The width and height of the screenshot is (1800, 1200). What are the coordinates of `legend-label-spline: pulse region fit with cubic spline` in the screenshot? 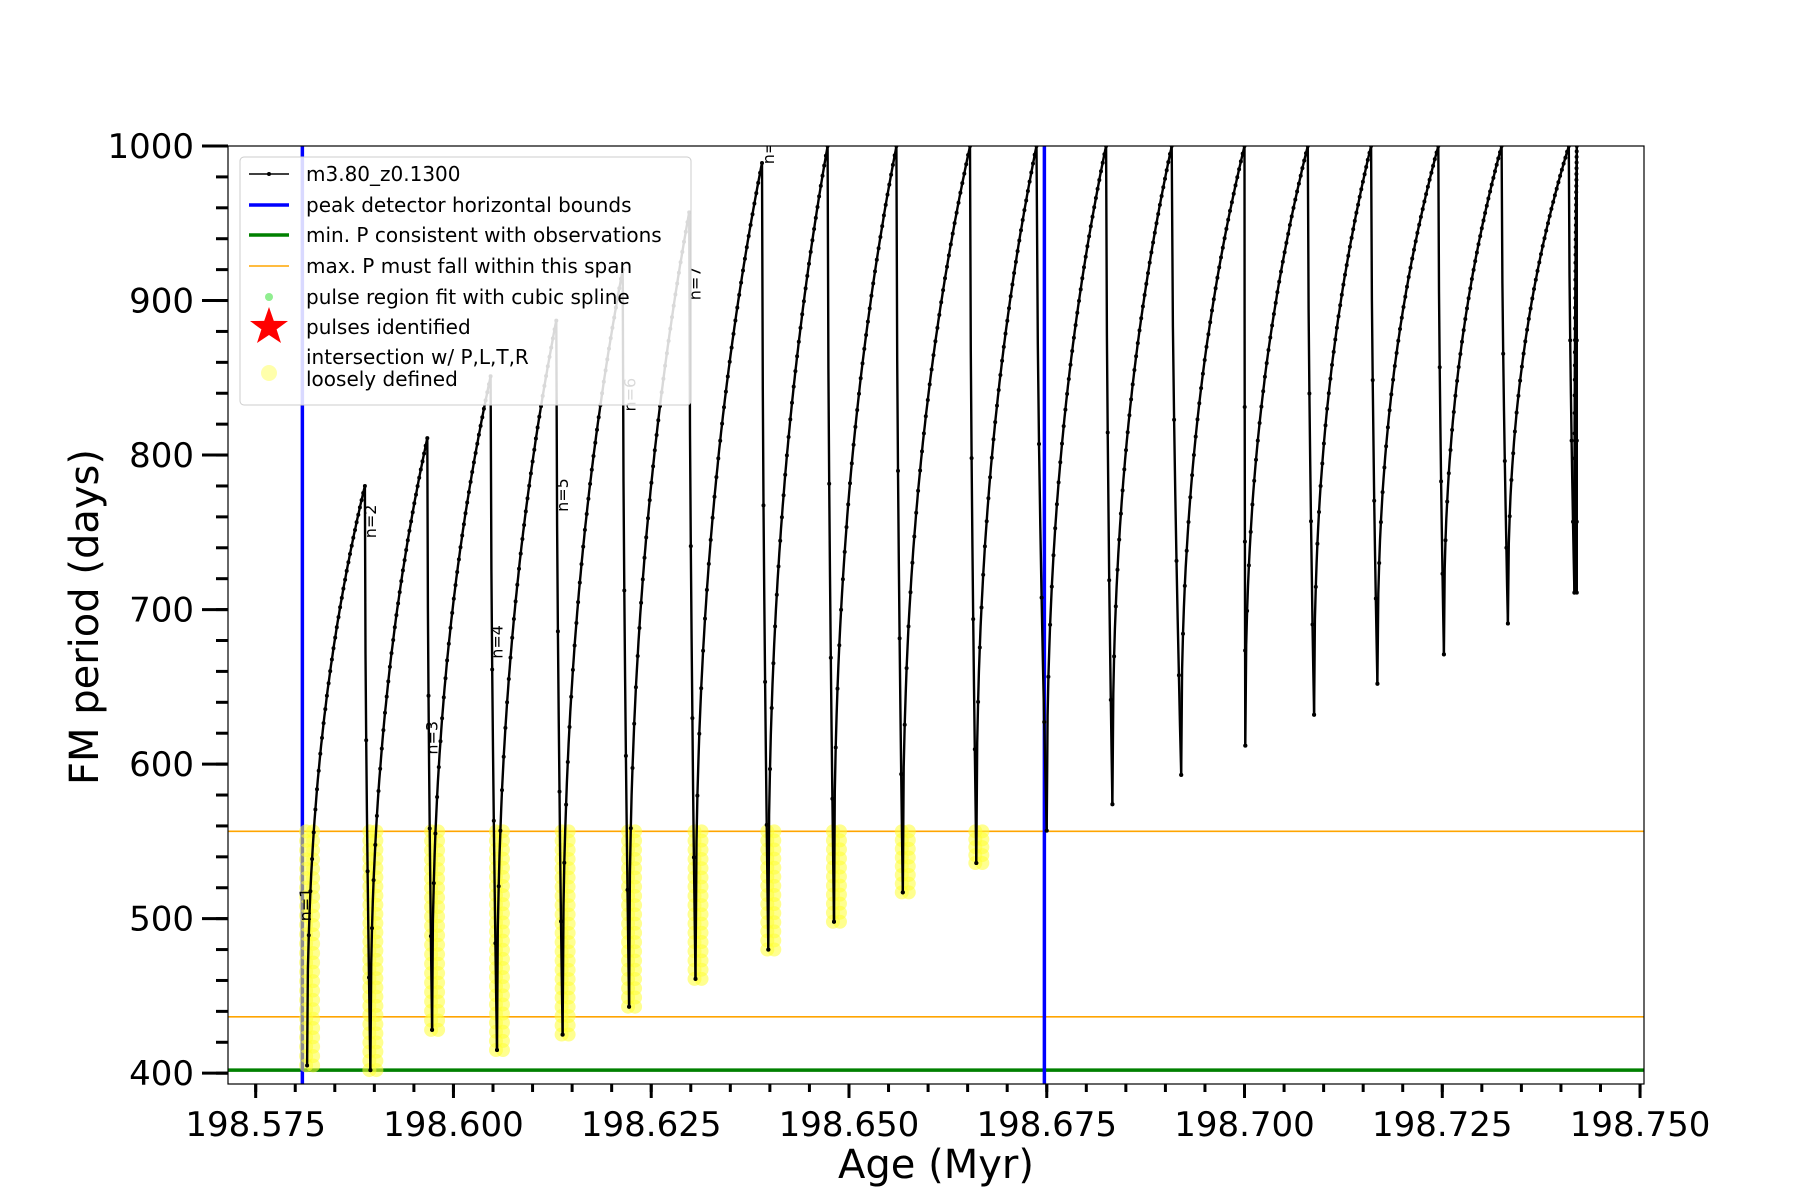 It's located at (468, 297).